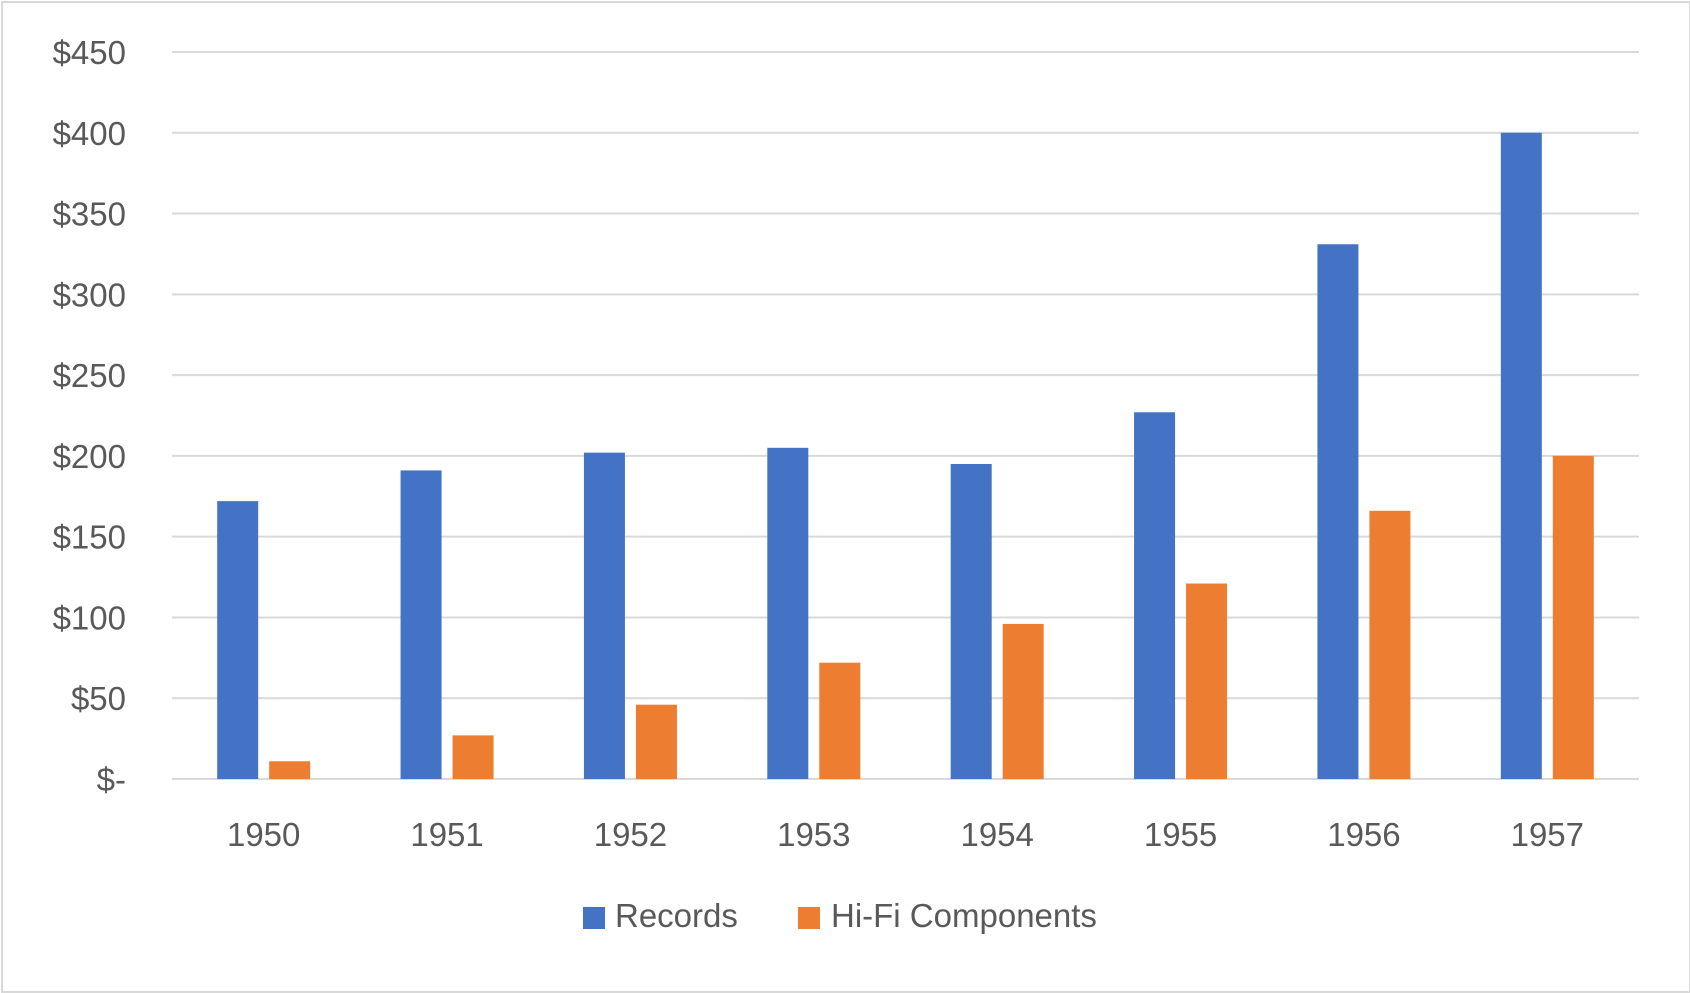 Image resolution: width=1690 pixels, height=993 pixels. I want to click on bar-records-1957, so click(1521, 455).